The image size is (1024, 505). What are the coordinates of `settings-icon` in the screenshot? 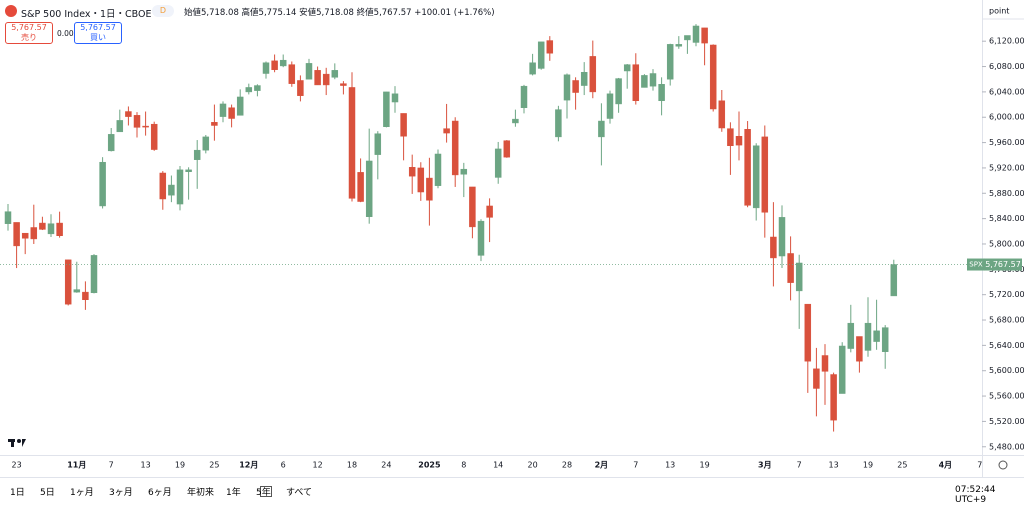 It's located at (1003, 465).